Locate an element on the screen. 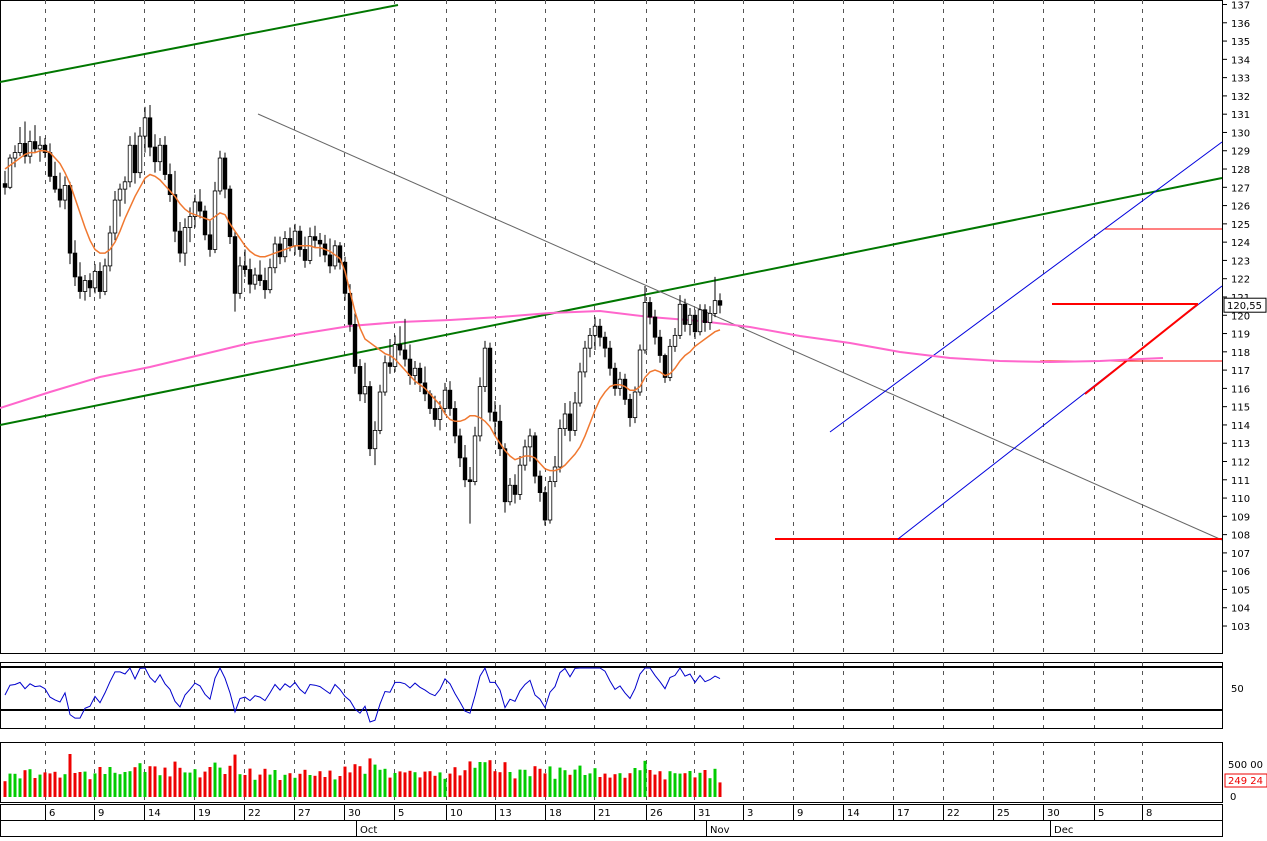 The image size is (1267, 841). volume-panel-frame is located at coordinates (611, 772).